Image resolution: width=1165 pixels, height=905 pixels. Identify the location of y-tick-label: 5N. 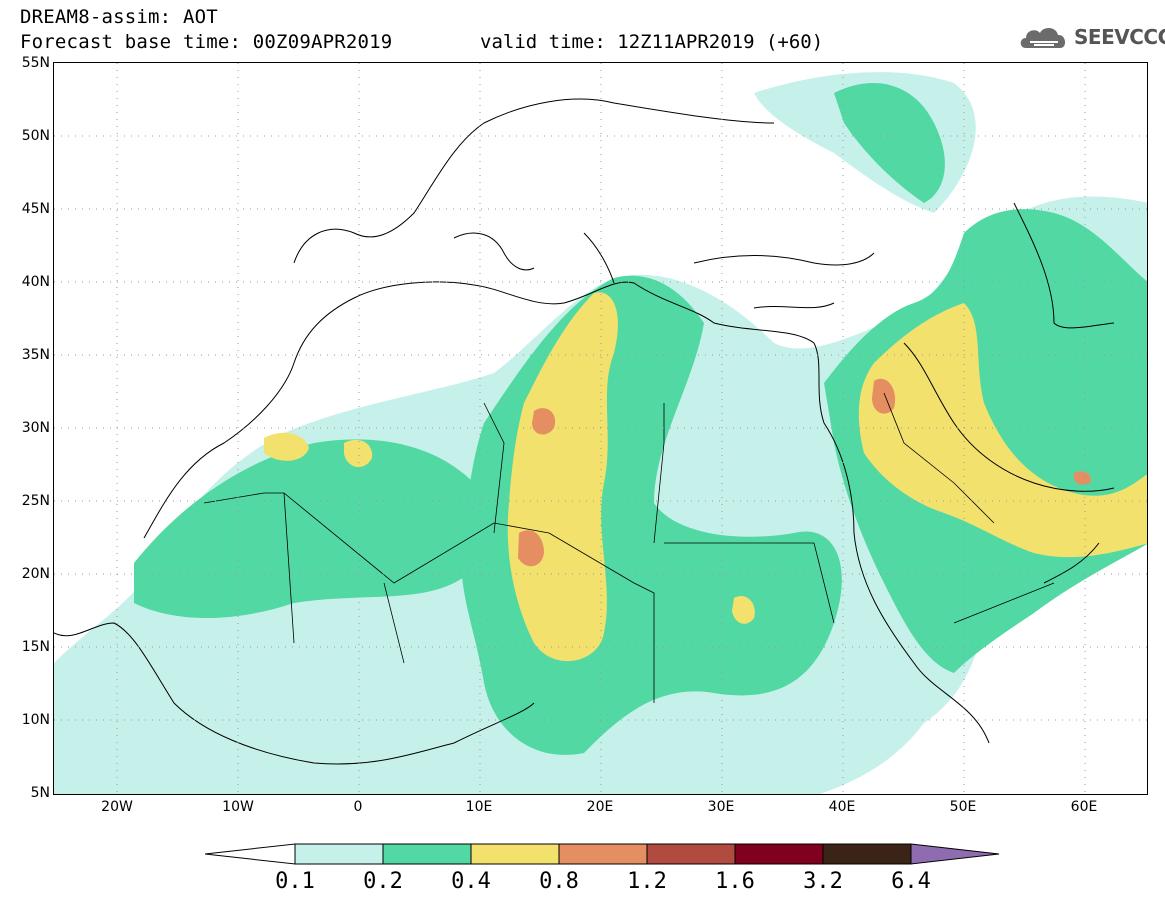
(40, 793).